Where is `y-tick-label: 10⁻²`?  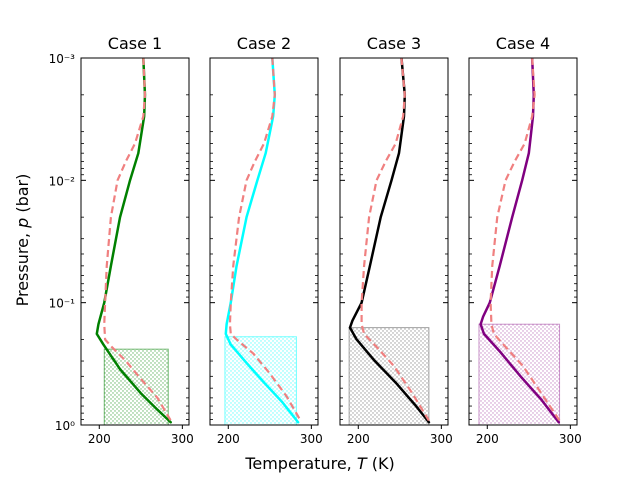
y-tick-label: 10⁻² is located at coordinates (62, 181).